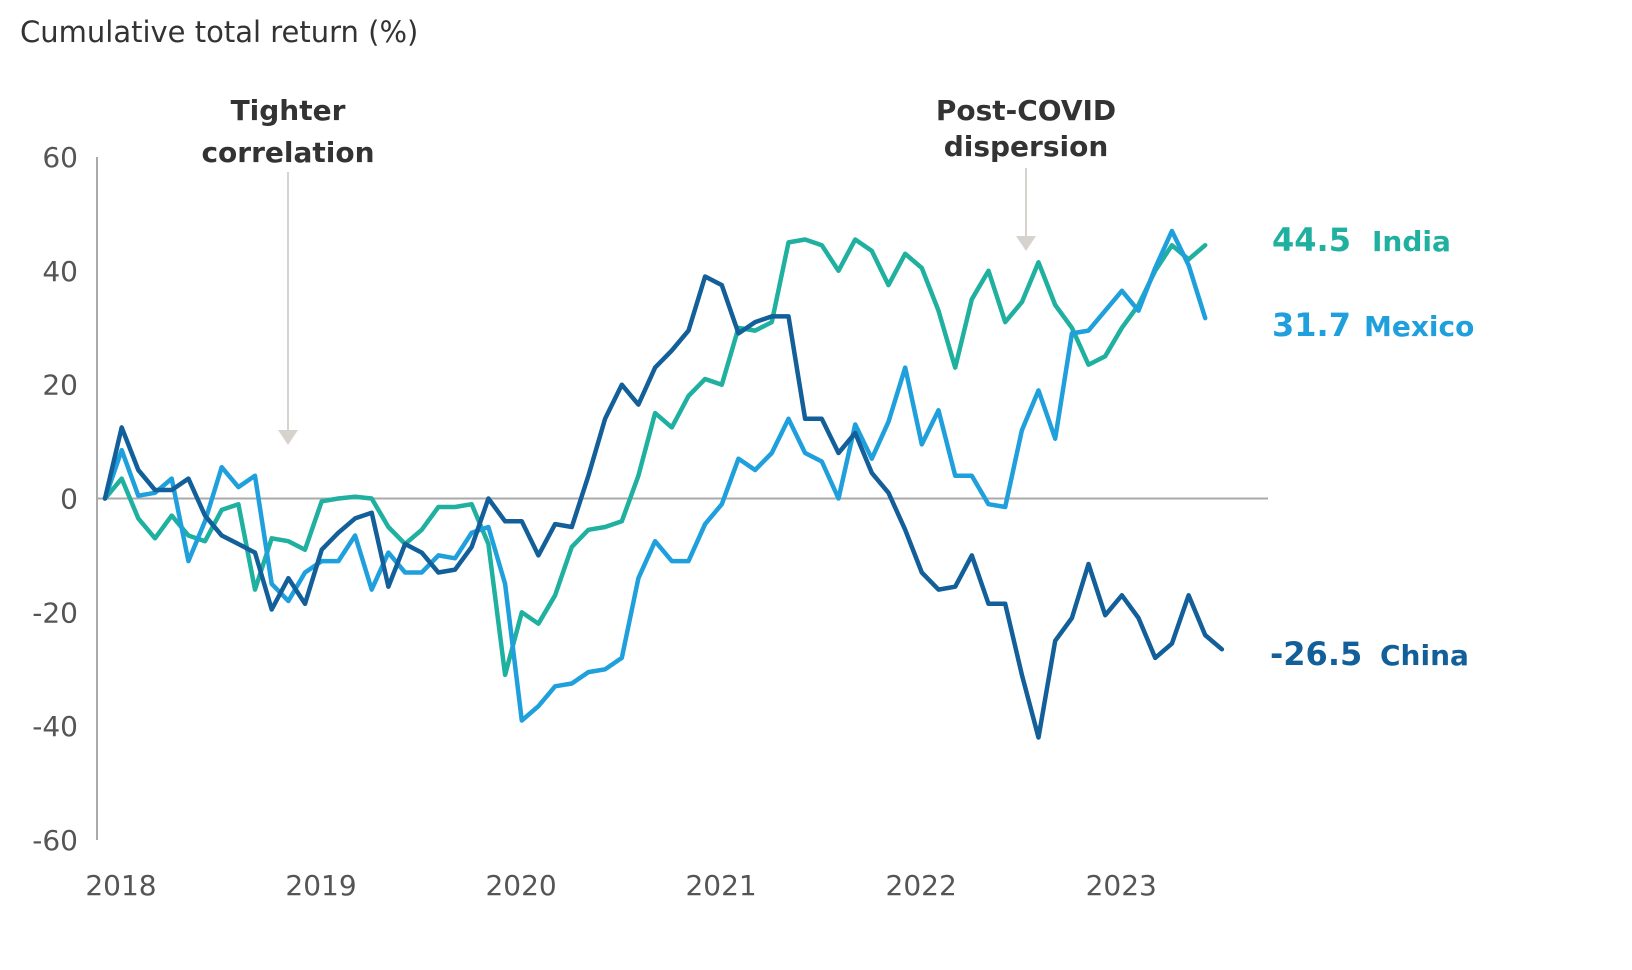  Describe the element at coordinates (1372, 447) in the screenshot. I see `end-labels: 44.5 India 31.7 Mexico -26.5 China` at that location.